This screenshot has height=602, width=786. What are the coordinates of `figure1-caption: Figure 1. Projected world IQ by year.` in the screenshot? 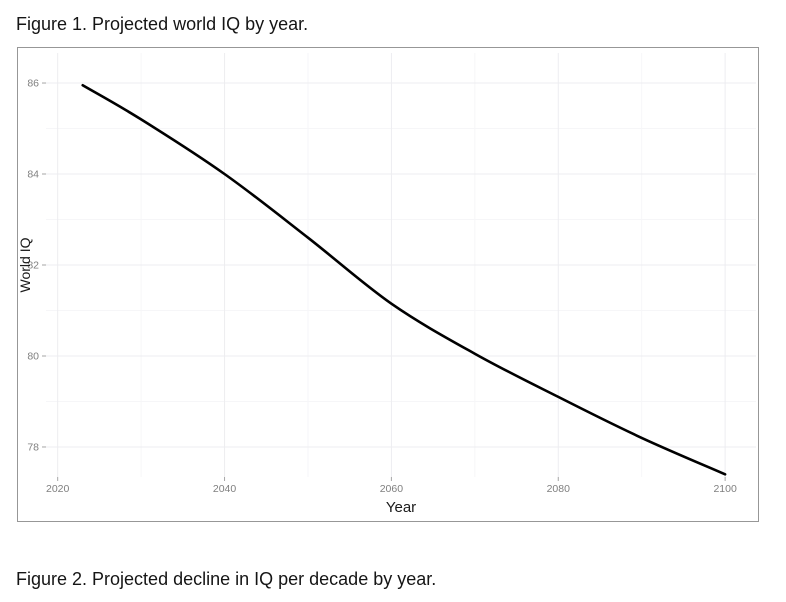 It's located at (162, 24).